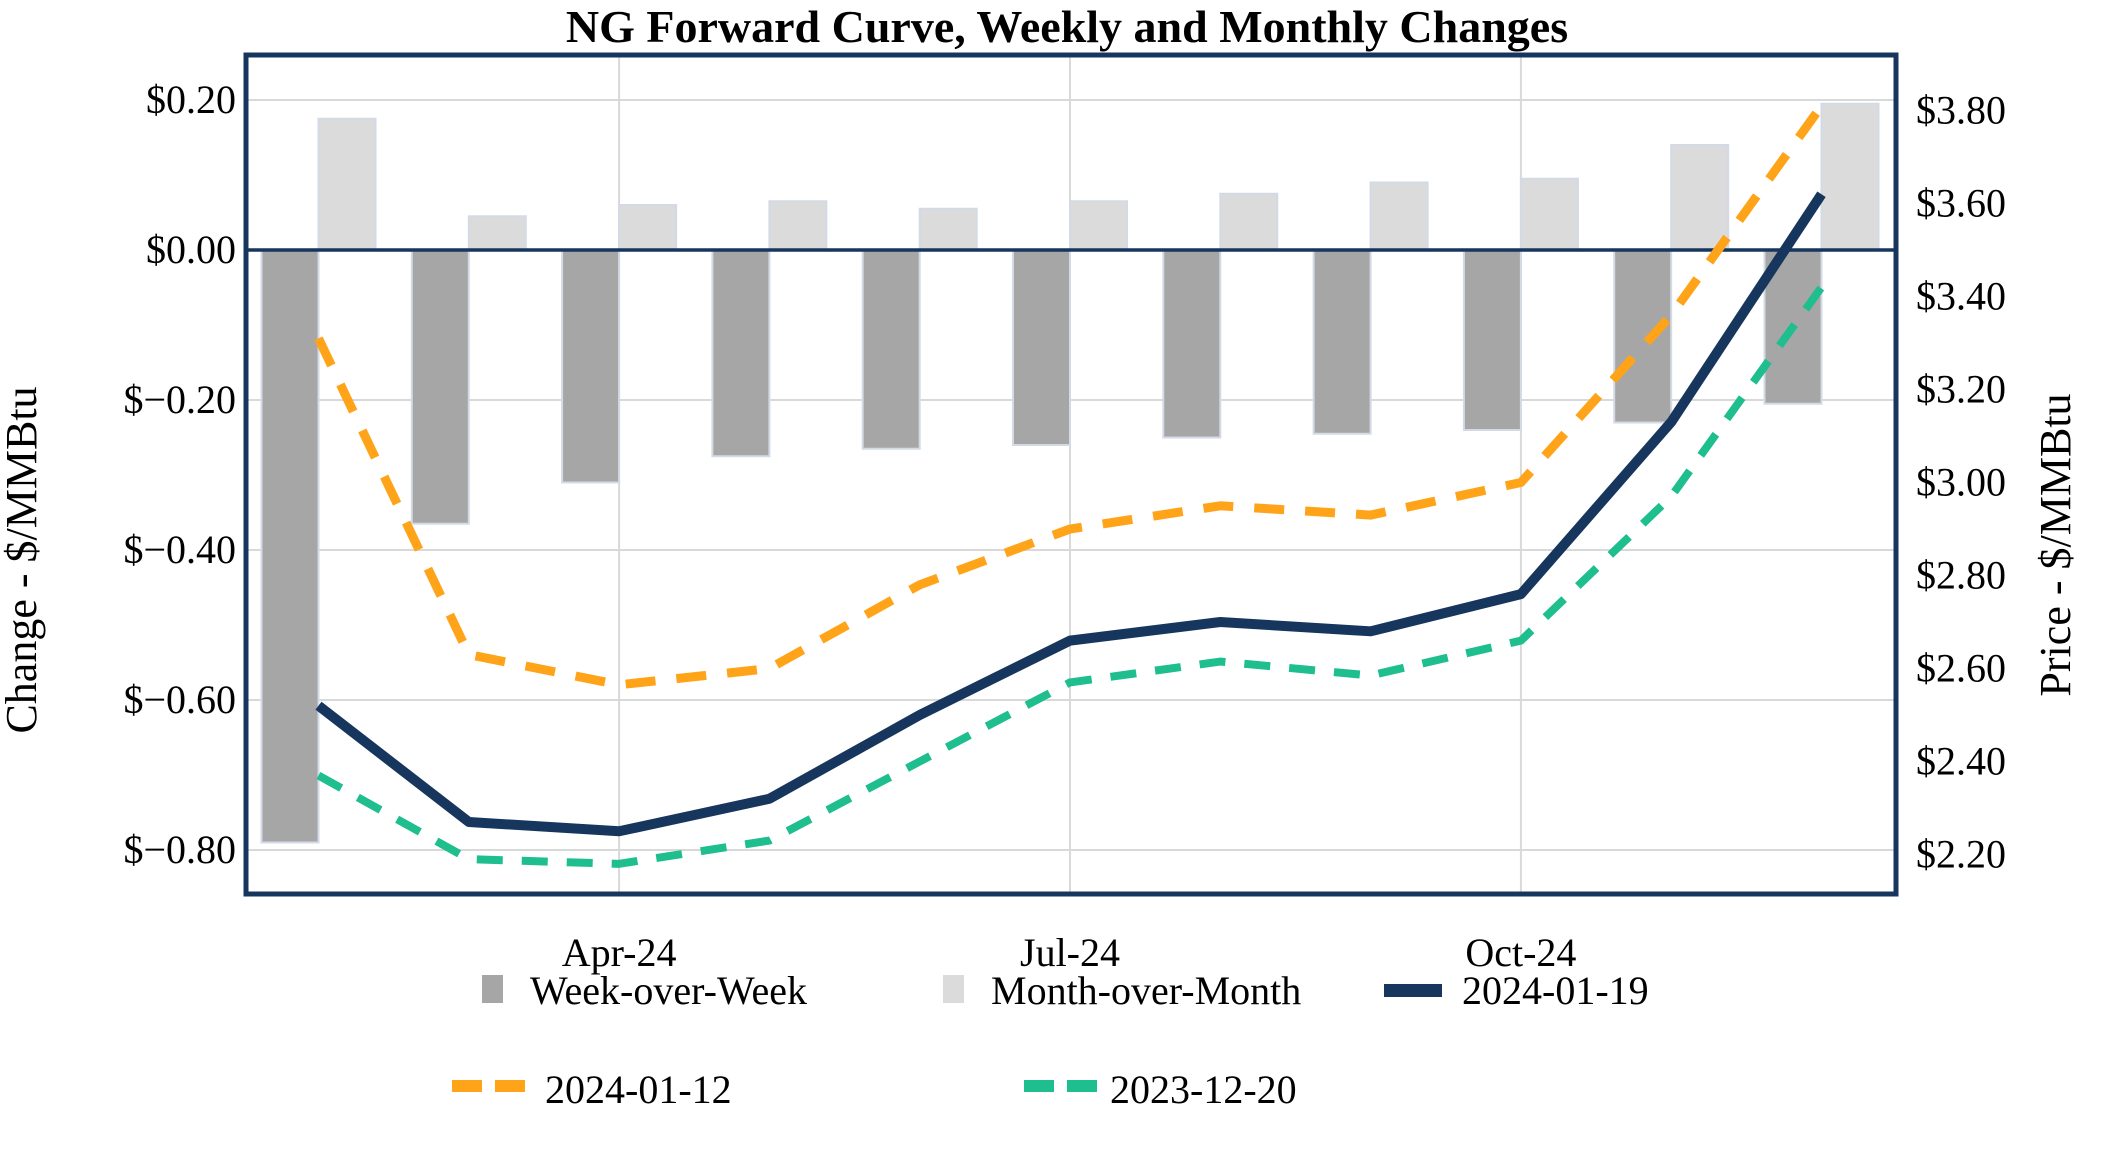  What do you see at coordinates (179, 699) in the screenshot?
I see `left-tick-label: $−0.60` at bounding box center [179, 699].